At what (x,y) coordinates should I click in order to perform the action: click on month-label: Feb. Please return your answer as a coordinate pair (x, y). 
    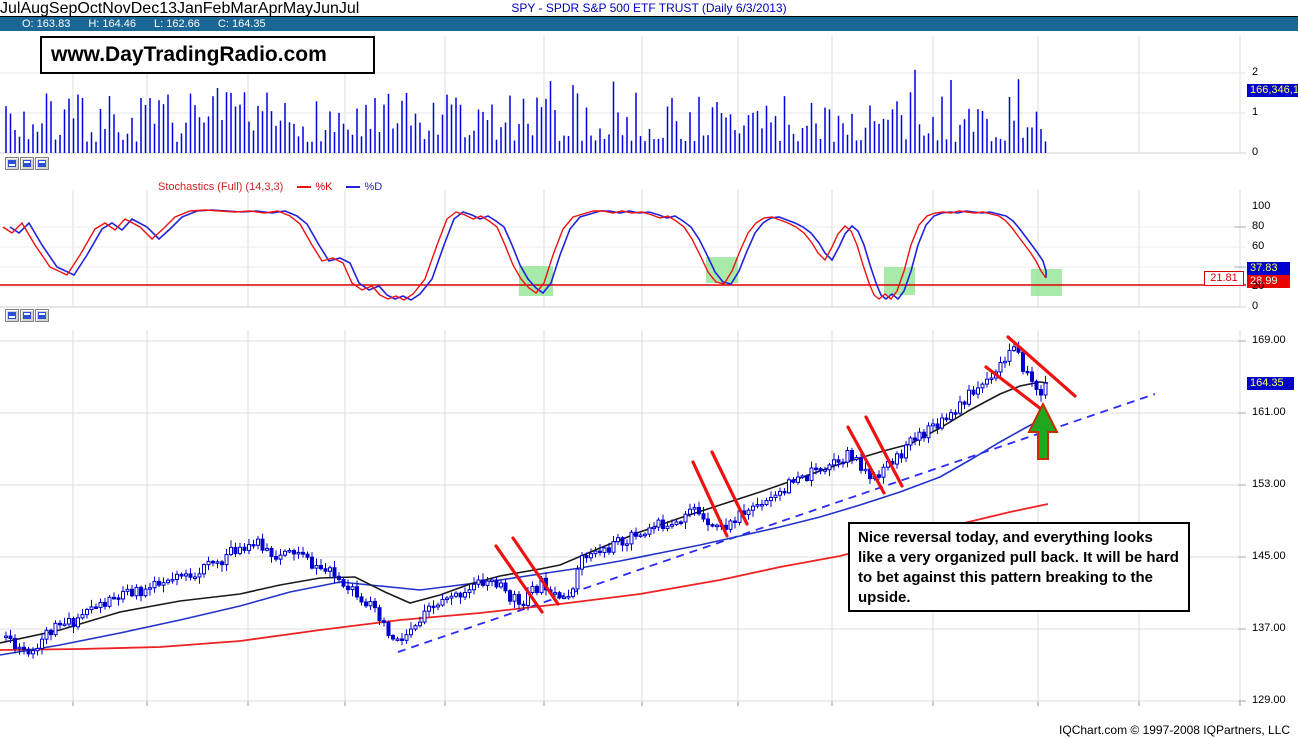
    Looking at the image, I should click on (216, 8).